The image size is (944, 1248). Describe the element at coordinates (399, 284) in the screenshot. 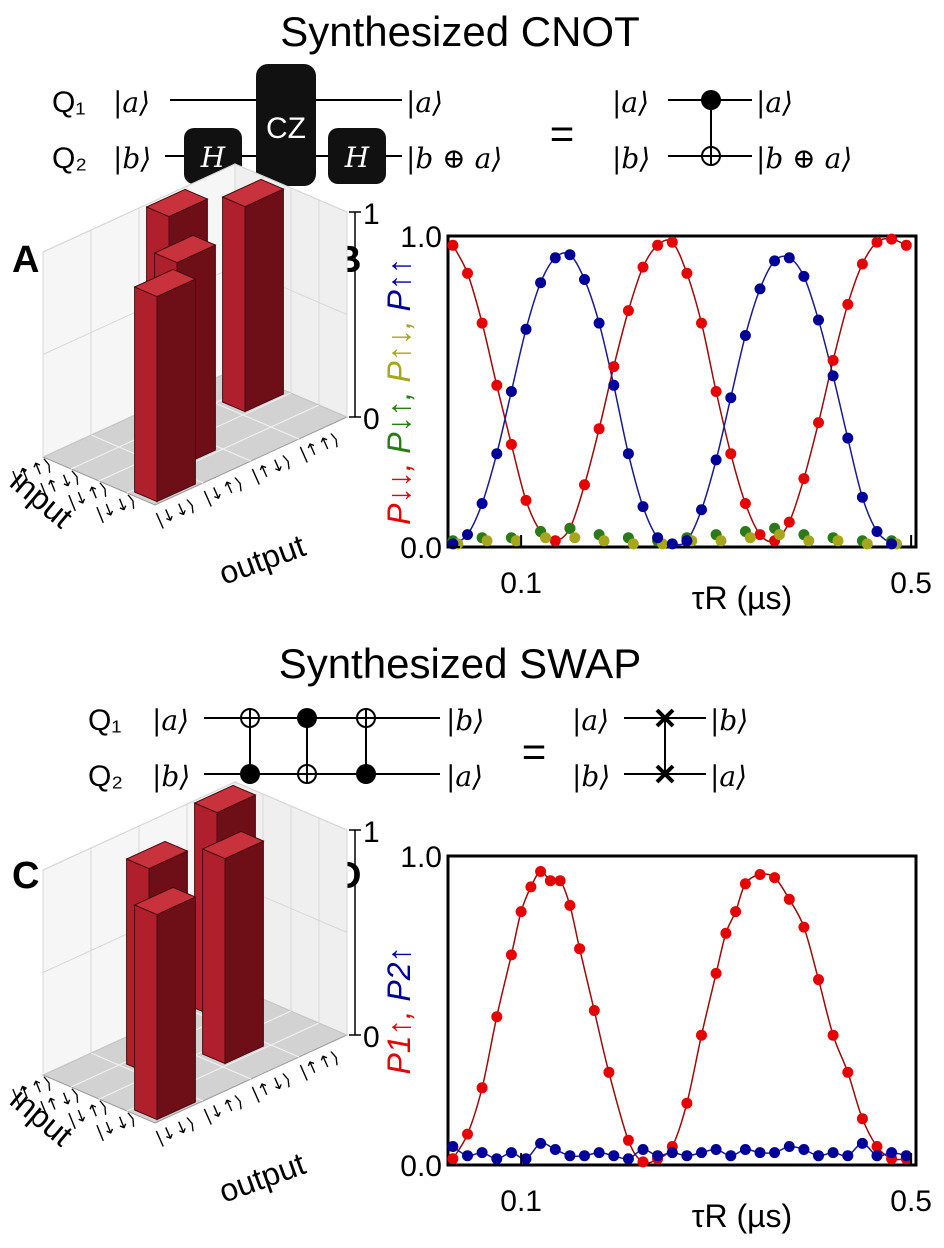

I see `y-axis-label-part: P↑↑` at that location.